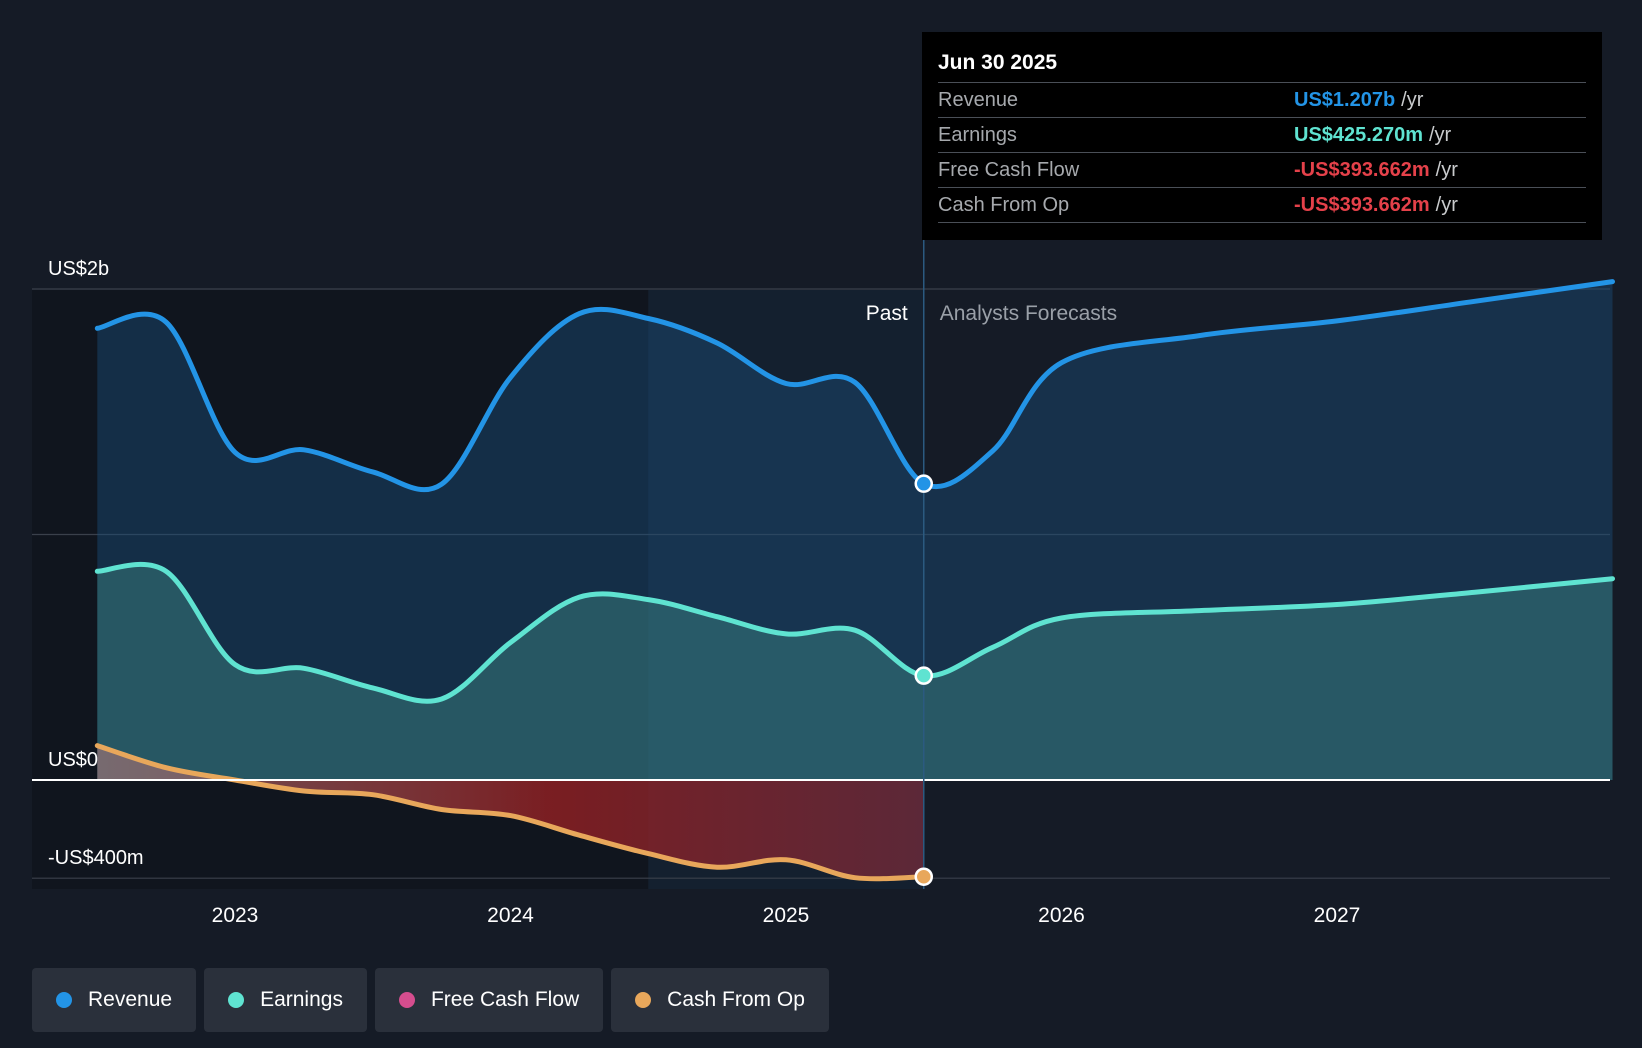 This screenshot has height=1048, width=1642. I want to click on tooltip-label: Cash From Op, so click(1004, 205).